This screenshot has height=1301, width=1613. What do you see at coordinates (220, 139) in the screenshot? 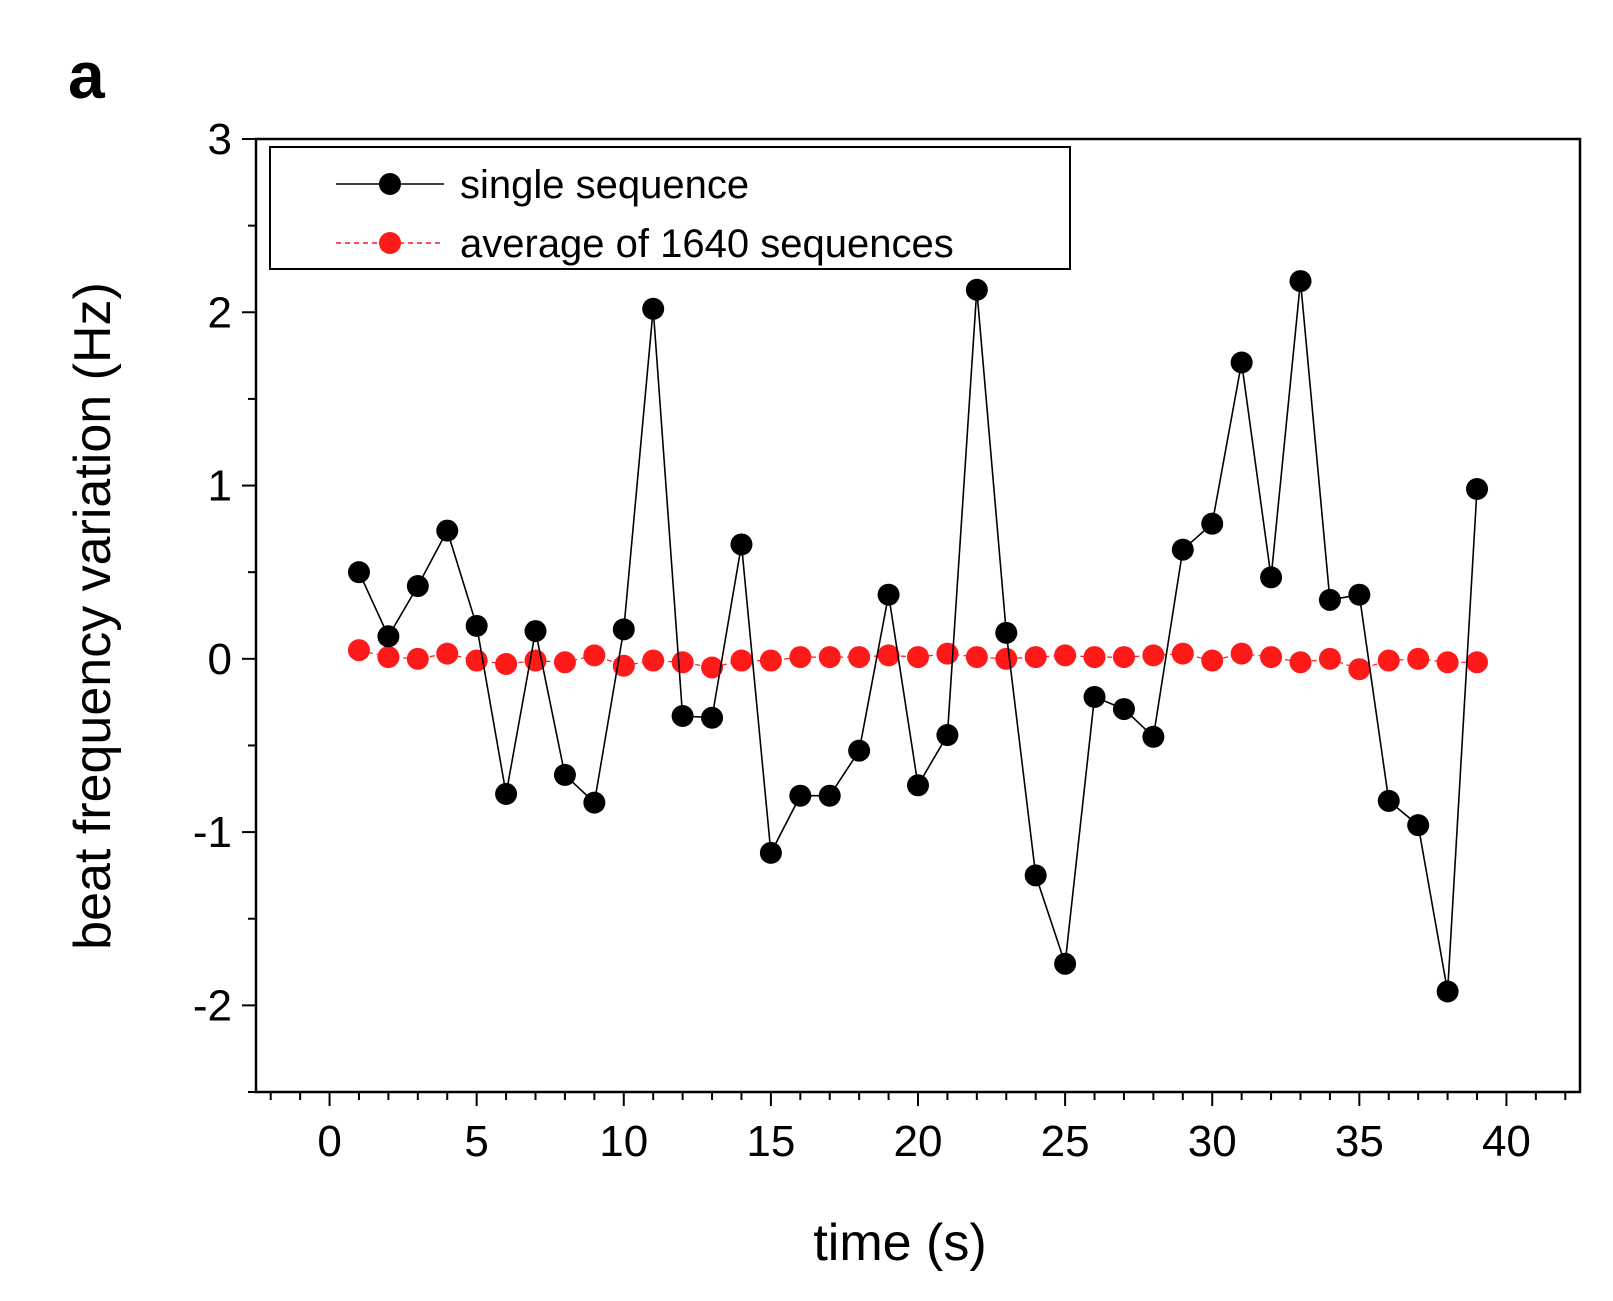
I see `y-tick-label: 3` at bounding box center [220, 139].